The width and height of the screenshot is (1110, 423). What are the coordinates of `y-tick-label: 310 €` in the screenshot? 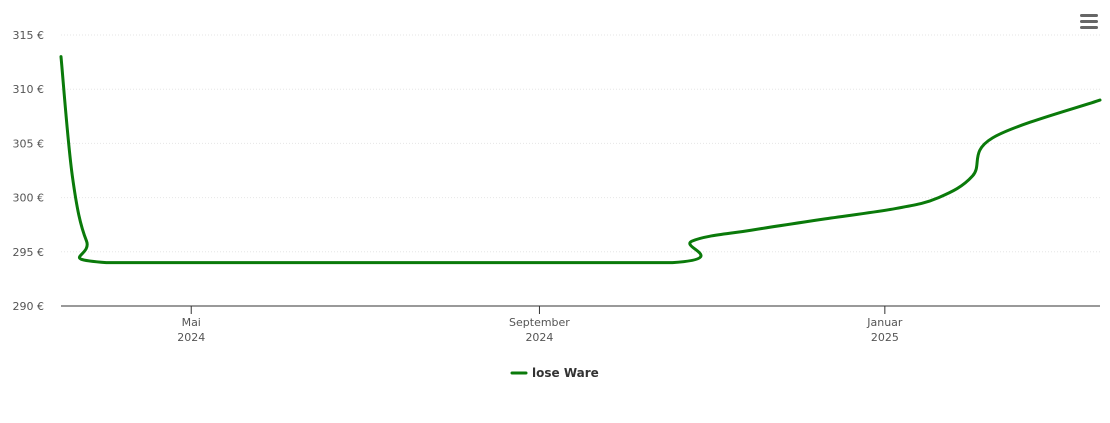 It's located at (29, 89).